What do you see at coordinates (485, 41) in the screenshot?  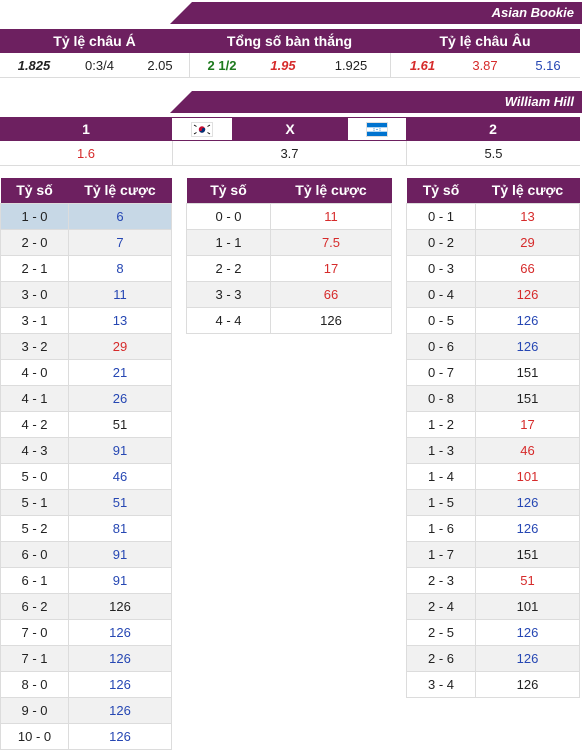 I see `european-odds-header: Tỷ lệ châu Âu` at bounding box center [485, 41].